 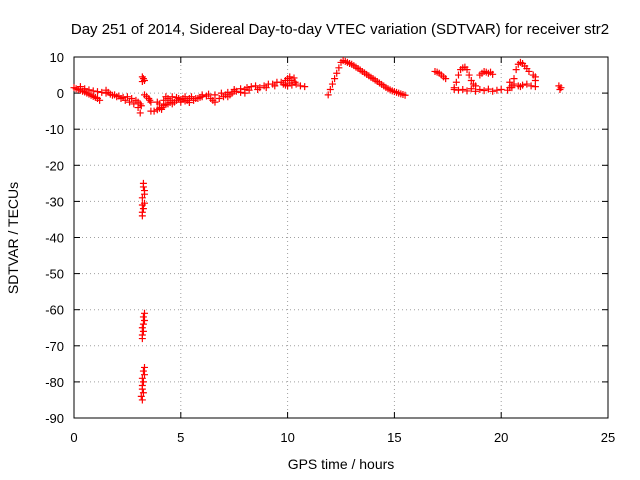 What do you see at coordinates (54, 310) in the screenshot?
I see `y-tick-label: -60` at bounding box center [54, 310].